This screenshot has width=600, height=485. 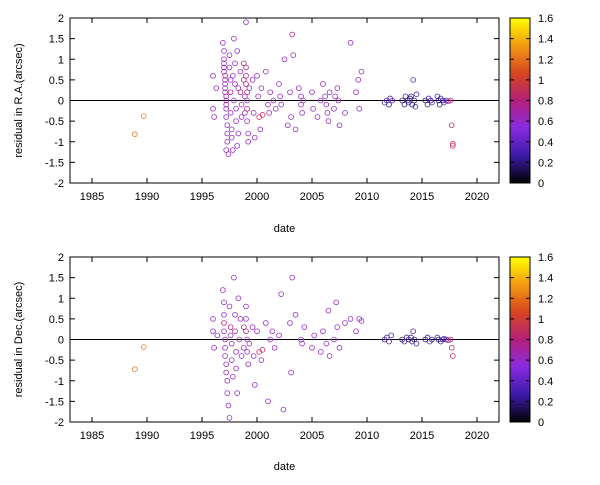 What do you see at coordinates (545, 361) in the screenshot?
I see `colorbar-tick-label: 0.6` at bounding box center [545, 361].